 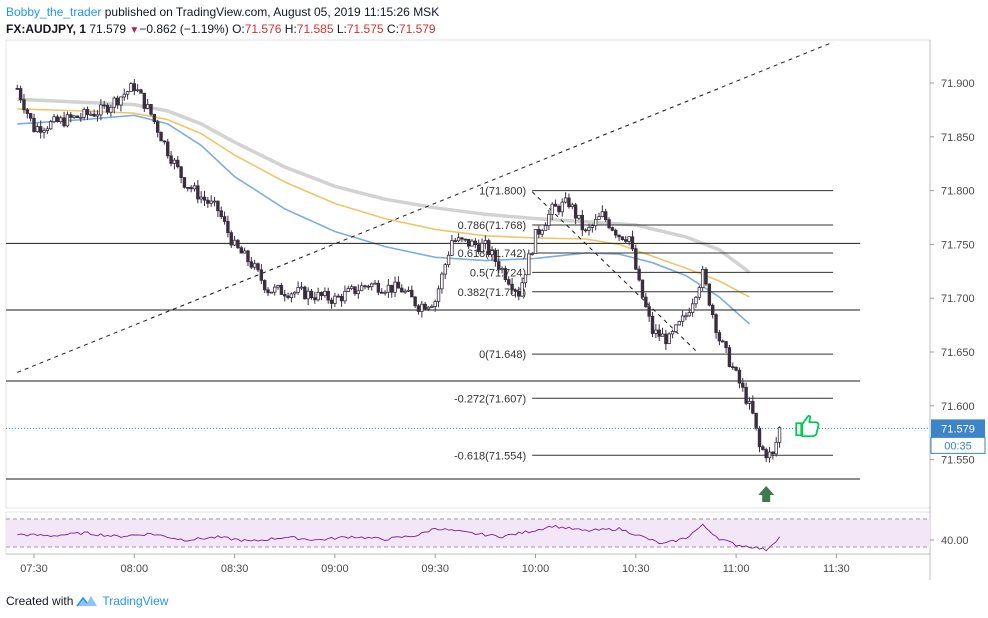 I want to click on high-label: H:, so click(x=290, y=29).